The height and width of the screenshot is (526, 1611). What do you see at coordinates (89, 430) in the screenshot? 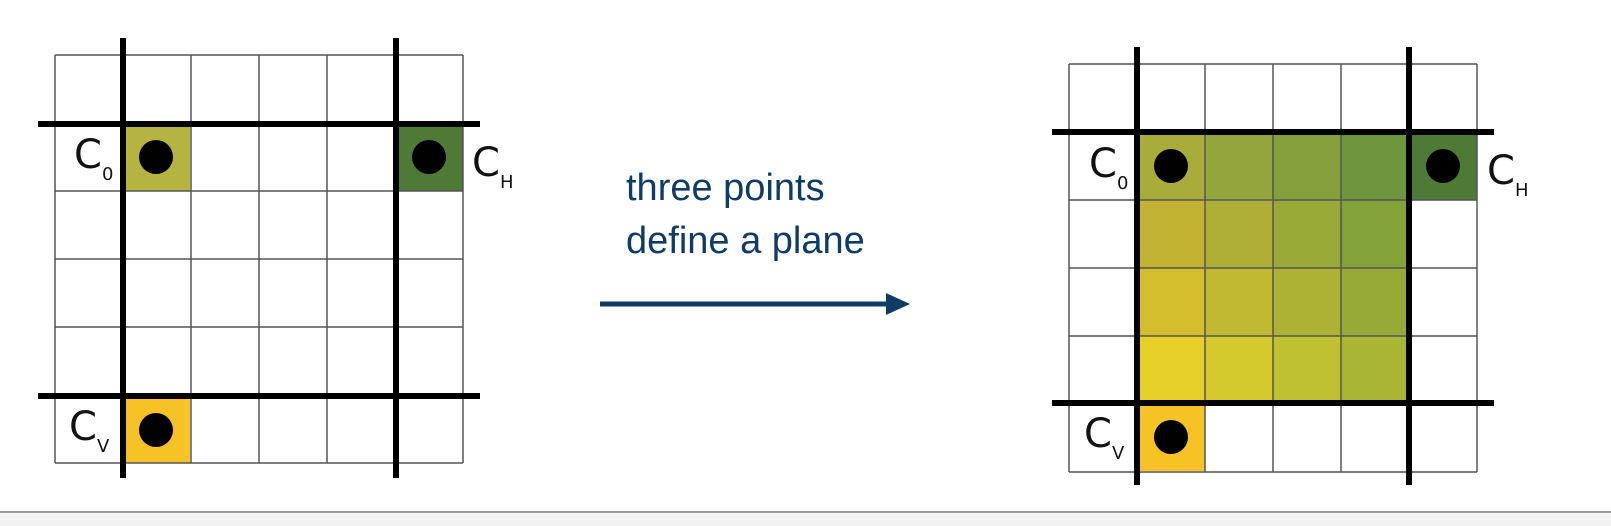
I see `left-label-cv: CV` at bounding box center [89, 430].